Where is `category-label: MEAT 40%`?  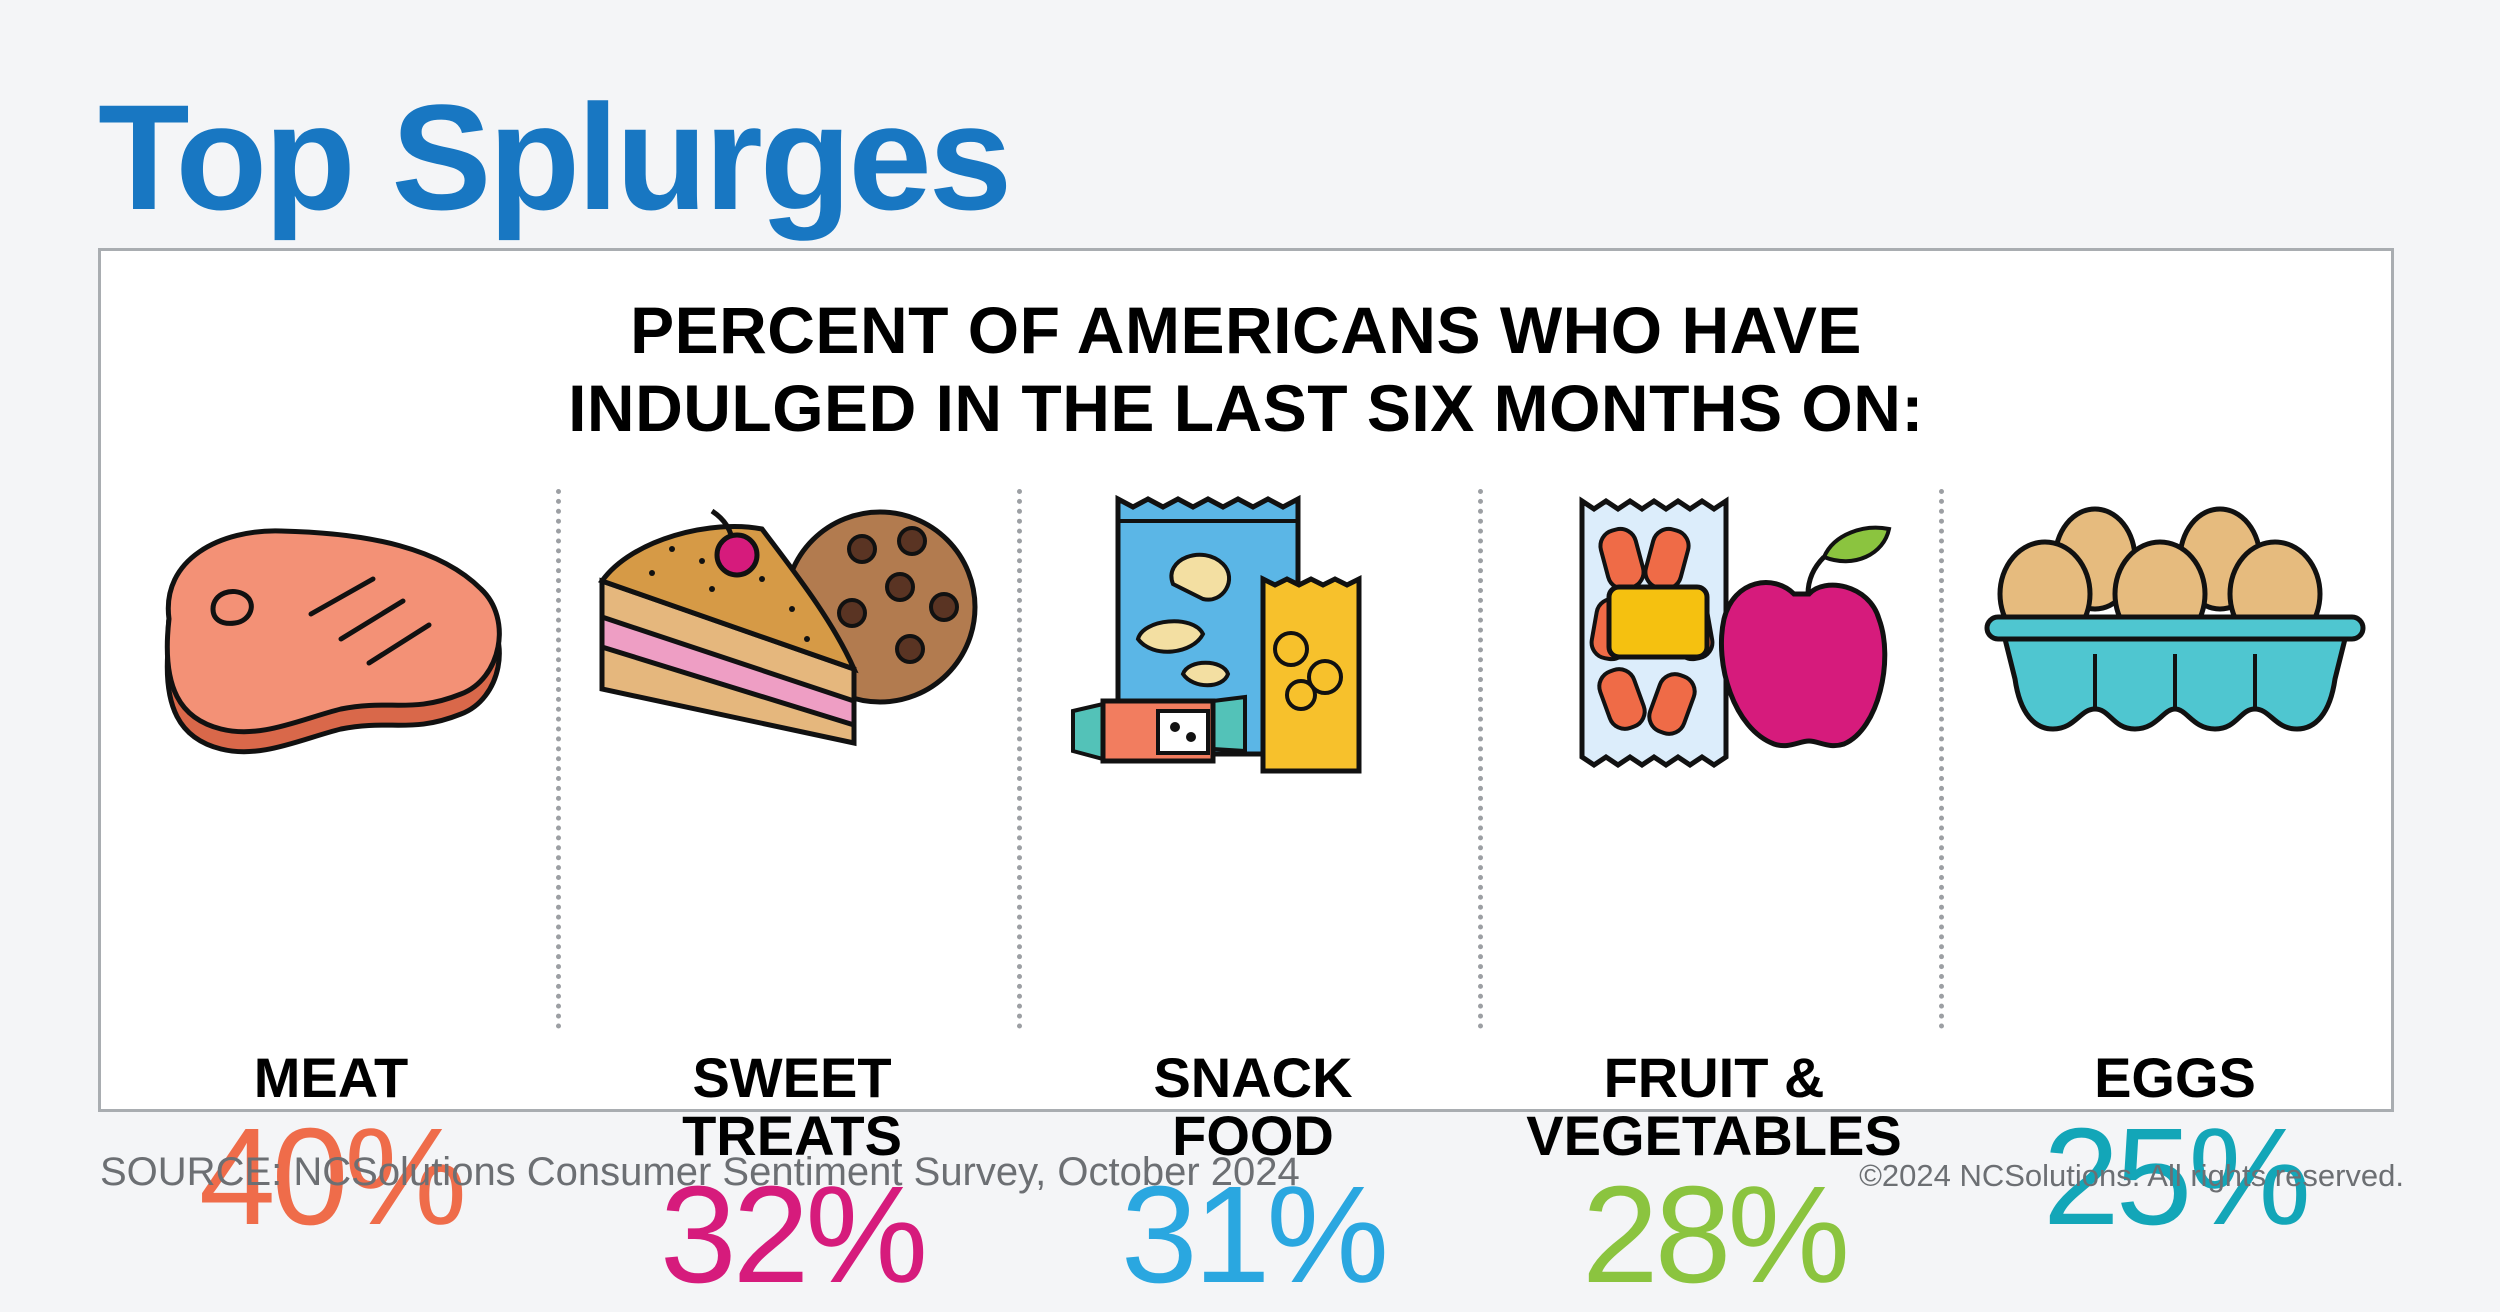
category-label: MEAT 40% is located at coordinates (331, 1150).